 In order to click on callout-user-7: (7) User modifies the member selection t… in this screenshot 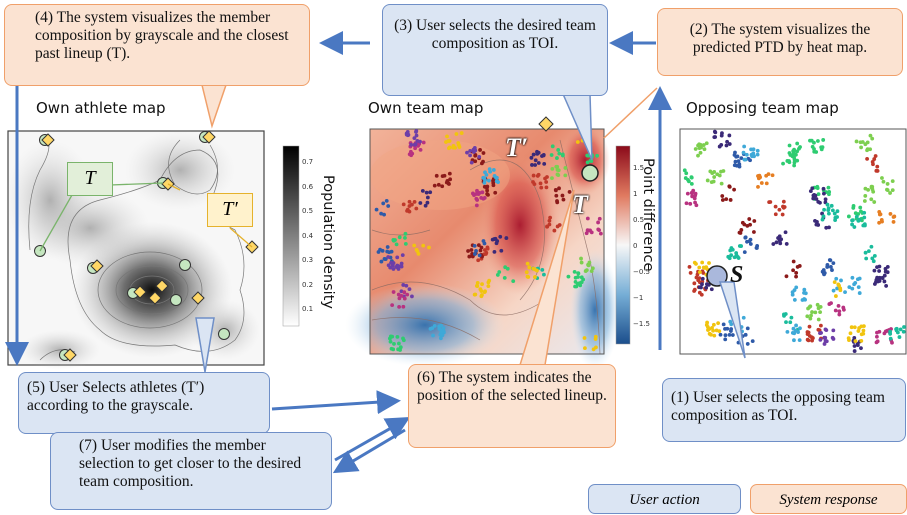, I will do `click(191, 471)`.